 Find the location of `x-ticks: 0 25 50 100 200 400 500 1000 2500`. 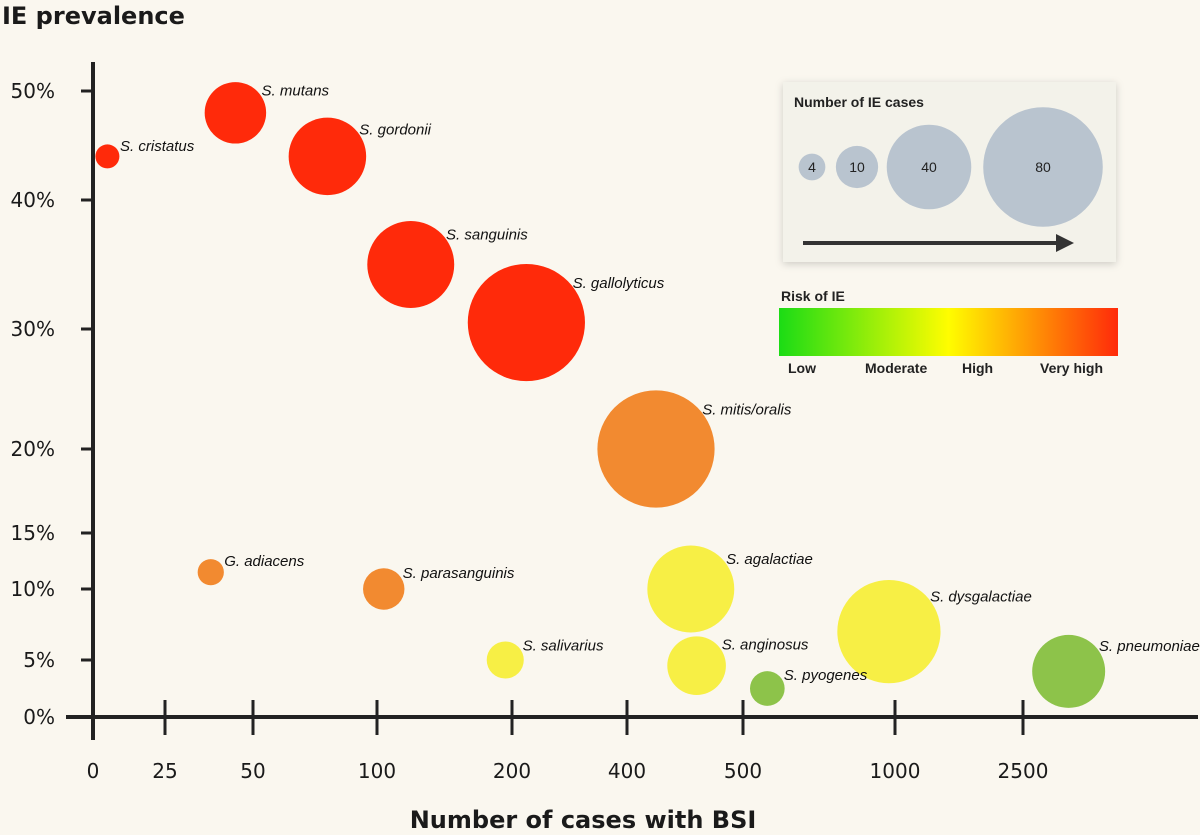

x-ticks: 0 25 50 100 200 400 500 1000 2500 is located at coordinates (568, 741).